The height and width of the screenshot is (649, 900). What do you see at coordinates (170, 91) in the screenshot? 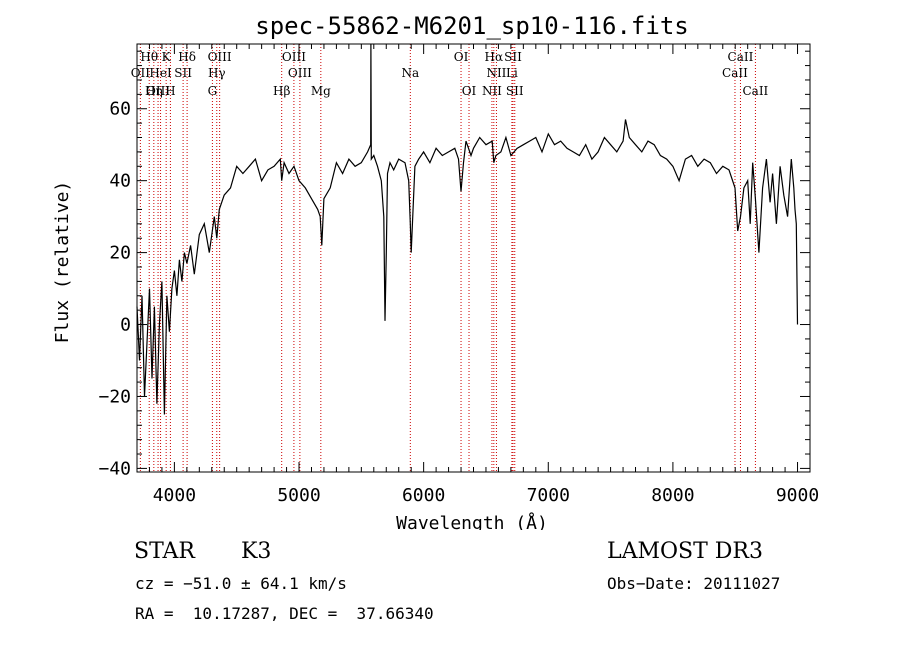
I see `line-label: H` at bounding box center [170, 91].